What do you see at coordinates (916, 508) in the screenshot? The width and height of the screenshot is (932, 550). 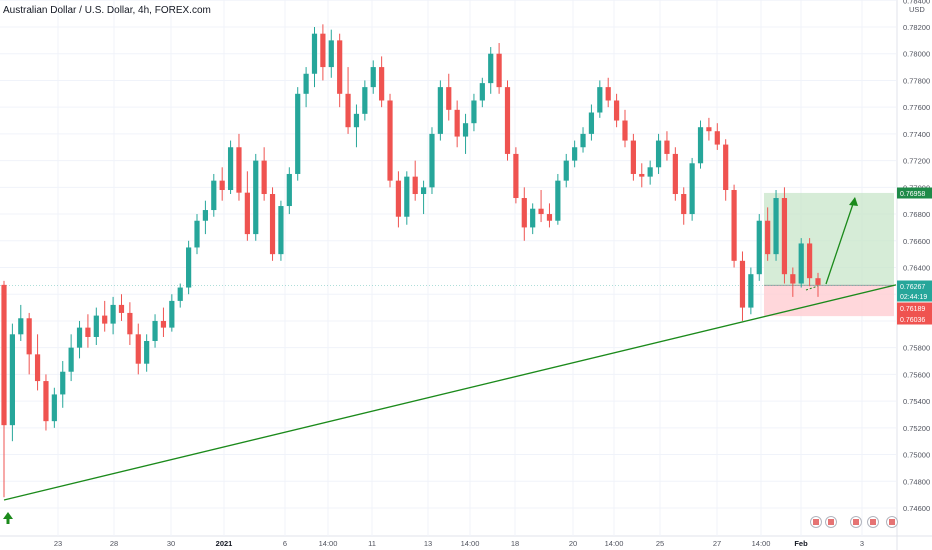 I see `y-tick-label: 0.74600` at bounding box center [916, 508].